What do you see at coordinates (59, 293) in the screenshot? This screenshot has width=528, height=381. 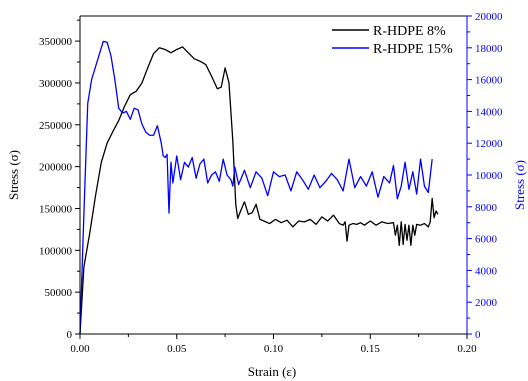 I see `y-left-tick-label: 50000` at bounding box center [59, 293].